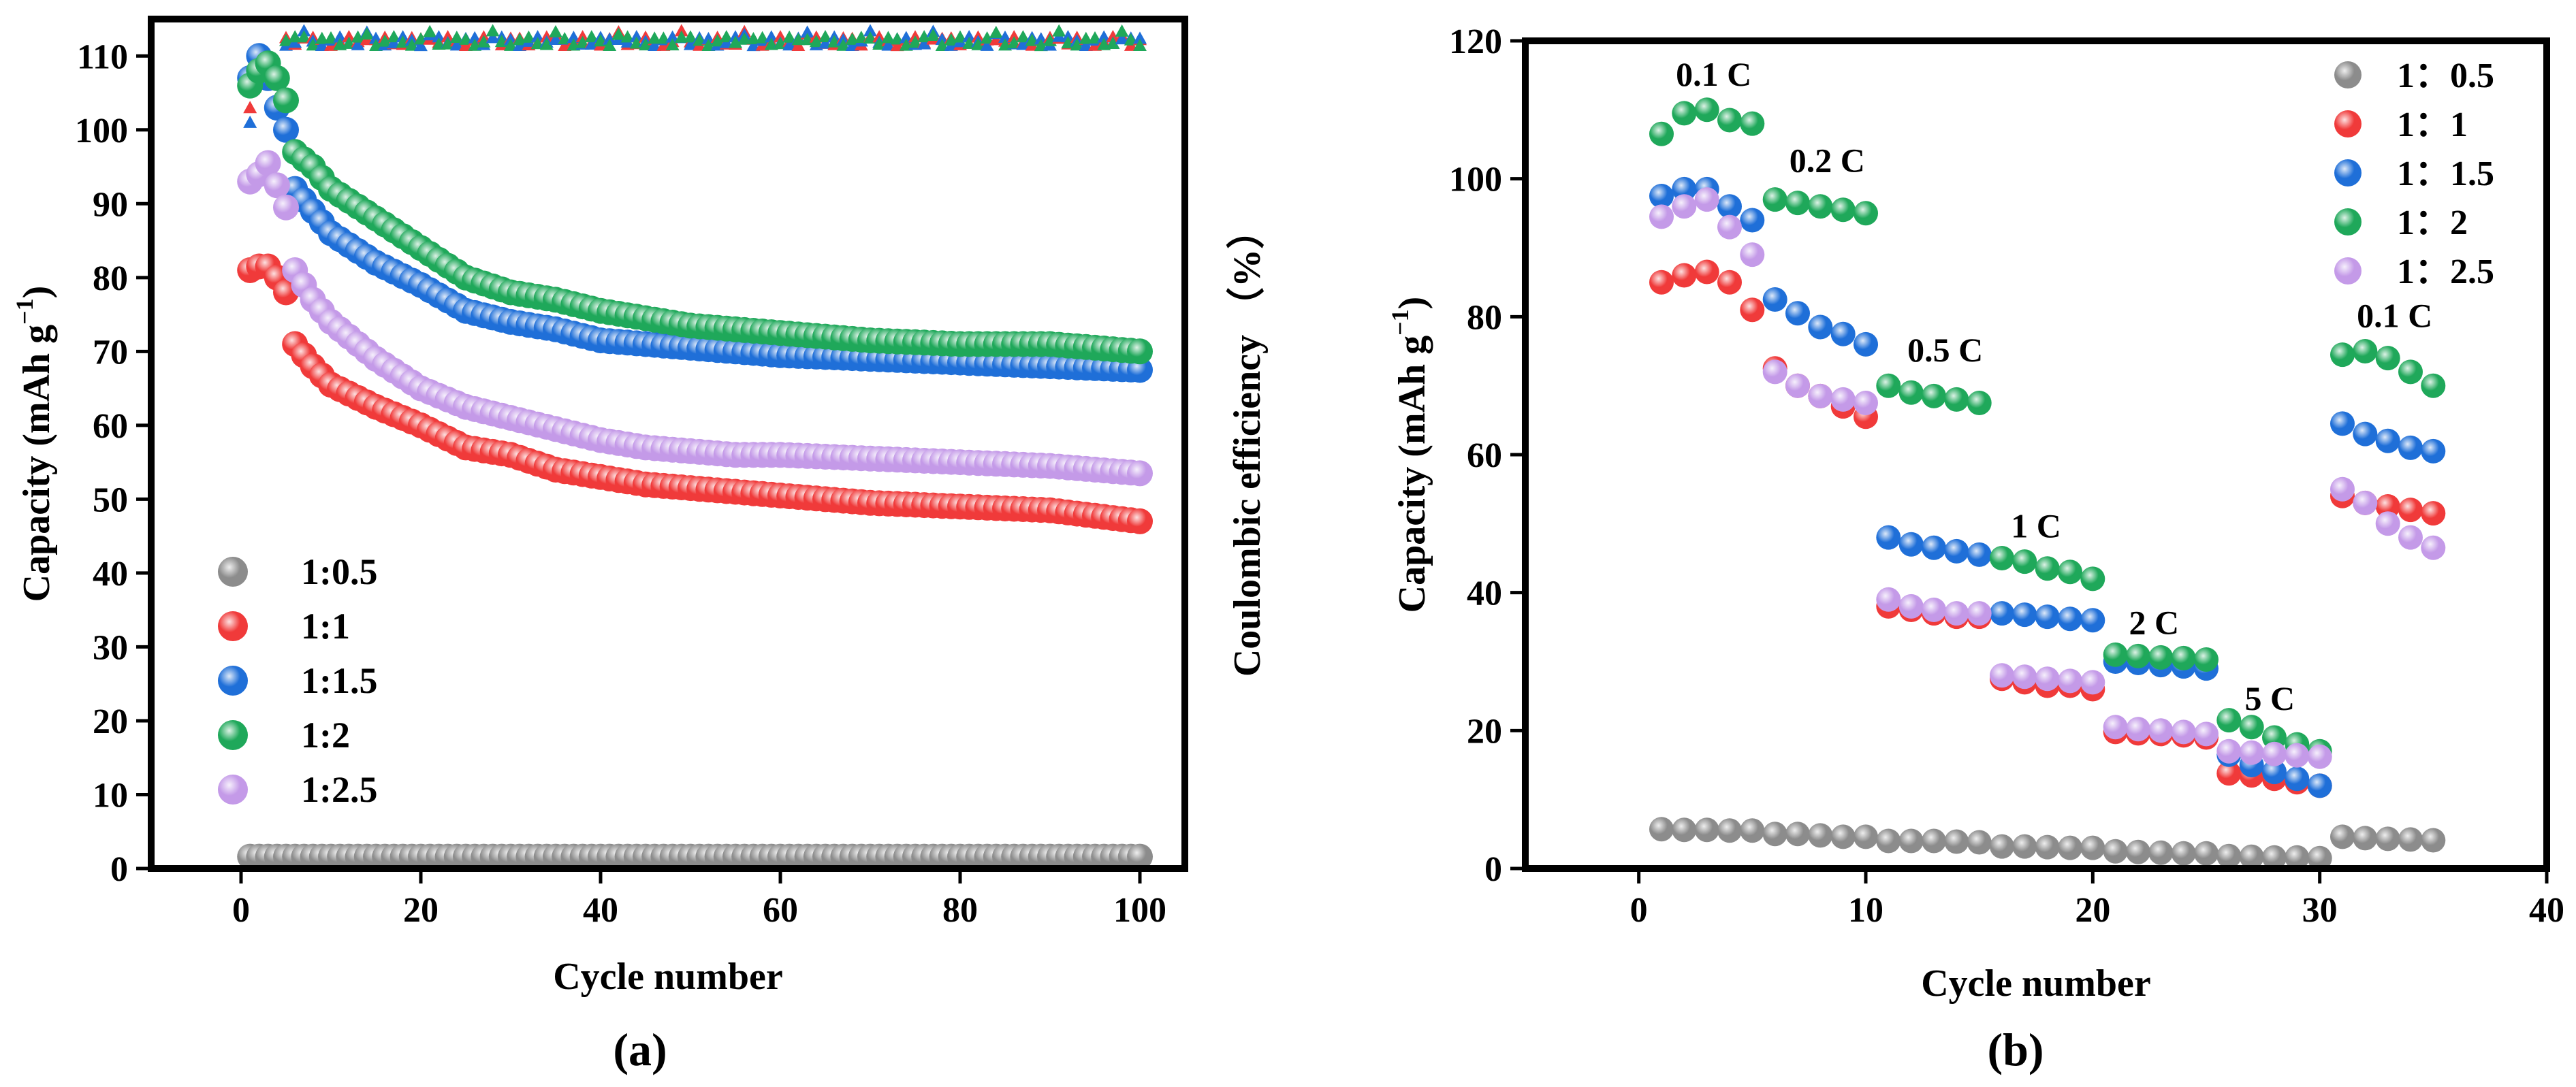 Image resolution: width=2576 pixels, height=1087 pixels. Describe the element at coordinates (2154, 622) in the screenshot. I see `chart-b-annotation: 2 C` at that location.